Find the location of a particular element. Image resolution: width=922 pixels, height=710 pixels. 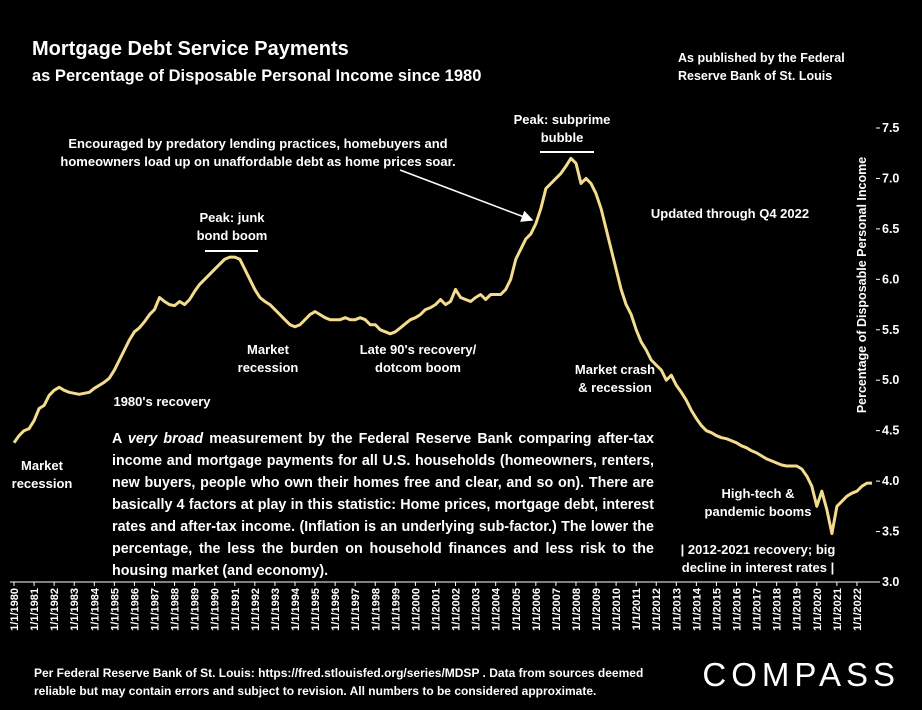

x-tick-label: 1/1/2013 is located at coordinates (677, 609).